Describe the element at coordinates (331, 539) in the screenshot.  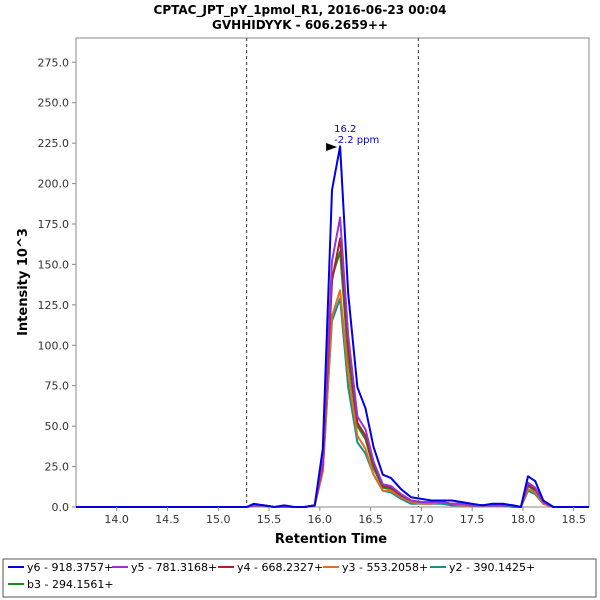
I see `x-axis-label: Retention Time` at that location.